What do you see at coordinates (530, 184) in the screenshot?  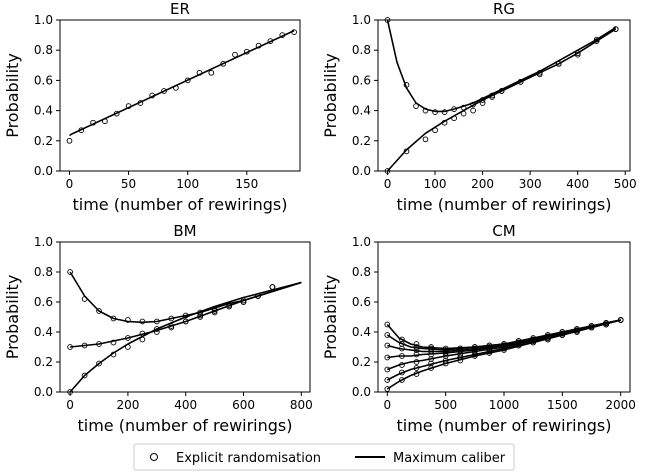 I see `x-tick-label: 300` at bounding box center [530, 184].